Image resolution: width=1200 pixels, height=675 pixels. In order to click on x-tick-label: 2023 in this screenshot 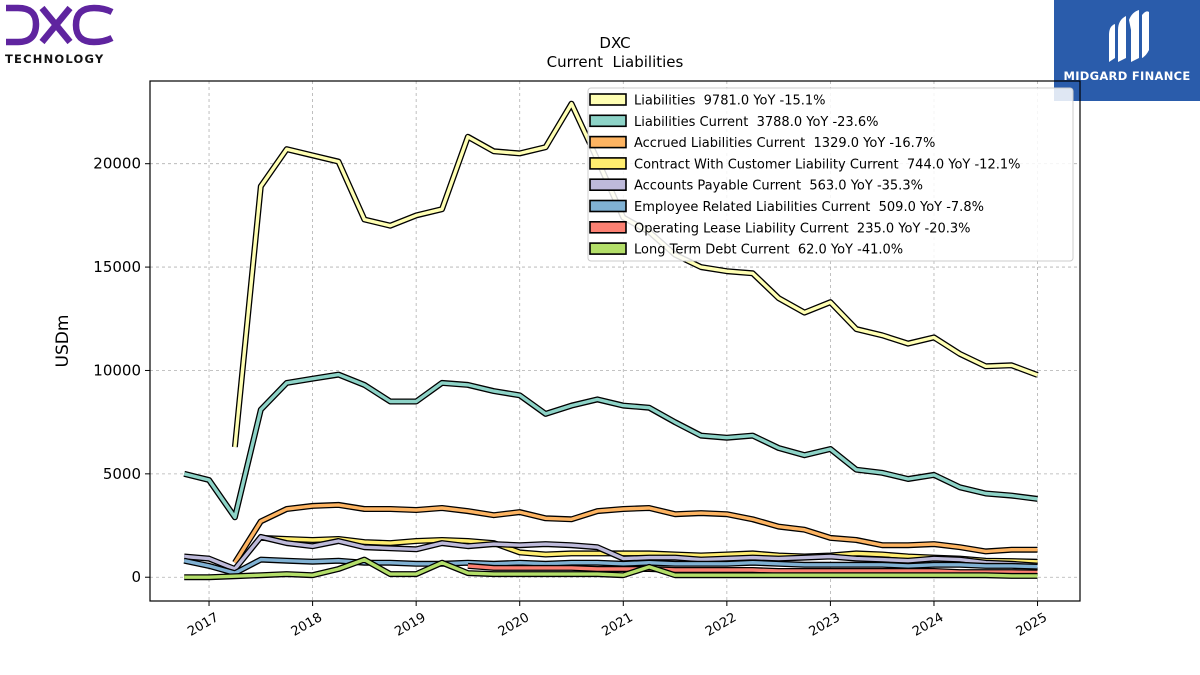, I will do `click(825, 625)`.